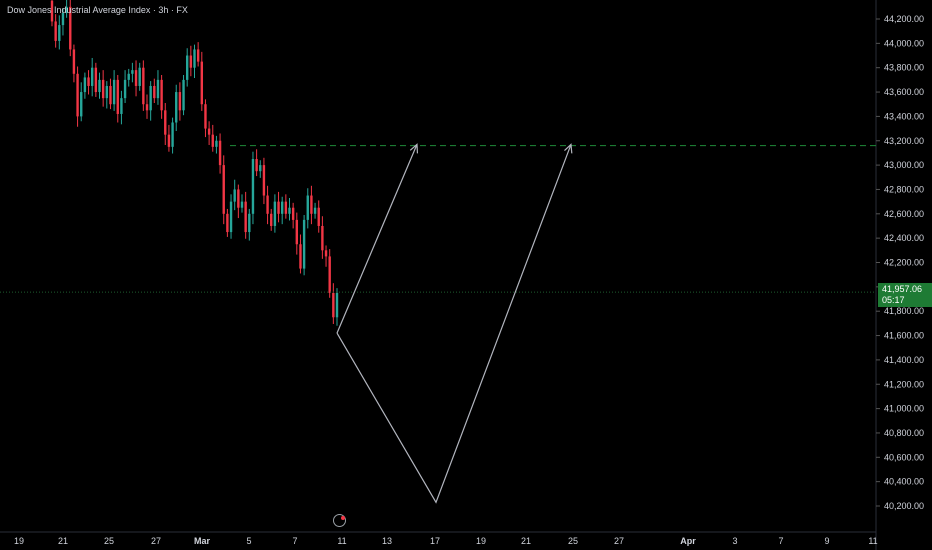 The image size is (932, 550). What do you see at coordinates (339, 520) in the screenshot?
I see `alert-icon` at bounding box center [339, 520].